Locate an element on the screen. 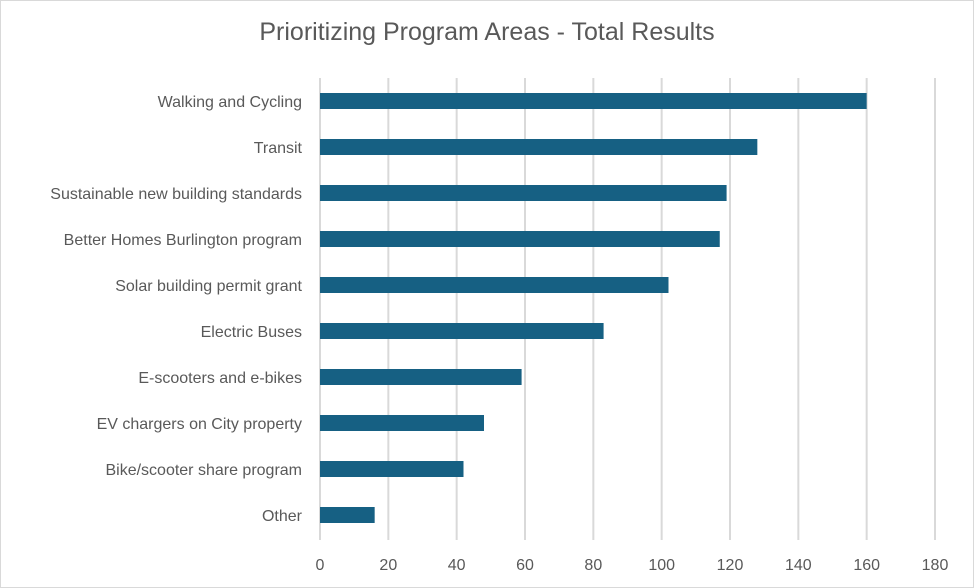  category-label: Other is located at coordinates (282, 516).